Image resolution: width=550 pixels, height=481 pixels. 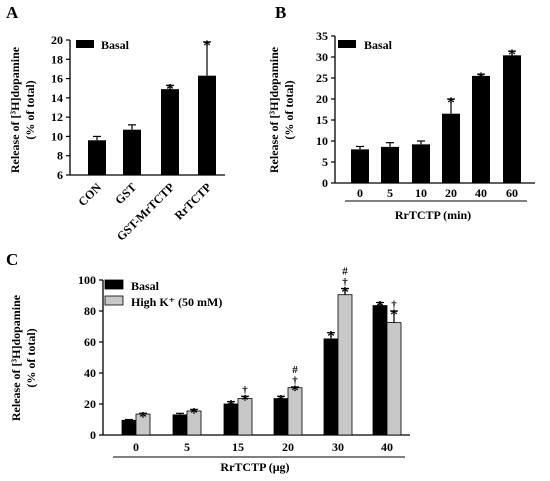 What do you see at coordinates (90, 311) in the screenshot?
I see `panel-c-ytick-label: 80` at bounding box center [90, 311].